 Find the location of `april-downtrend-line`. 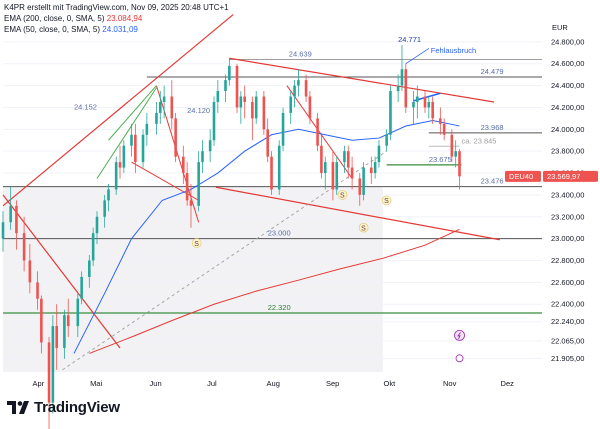

april-downtrend-line is located at coordinates (61, 271).